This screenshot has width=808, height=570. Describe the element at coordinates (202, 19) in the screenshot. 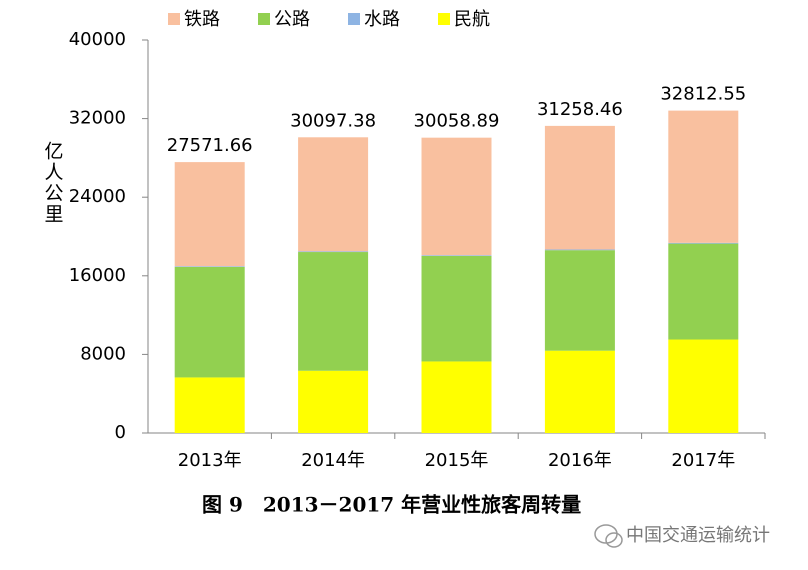

I see `legend-label: 铁路` at that location.